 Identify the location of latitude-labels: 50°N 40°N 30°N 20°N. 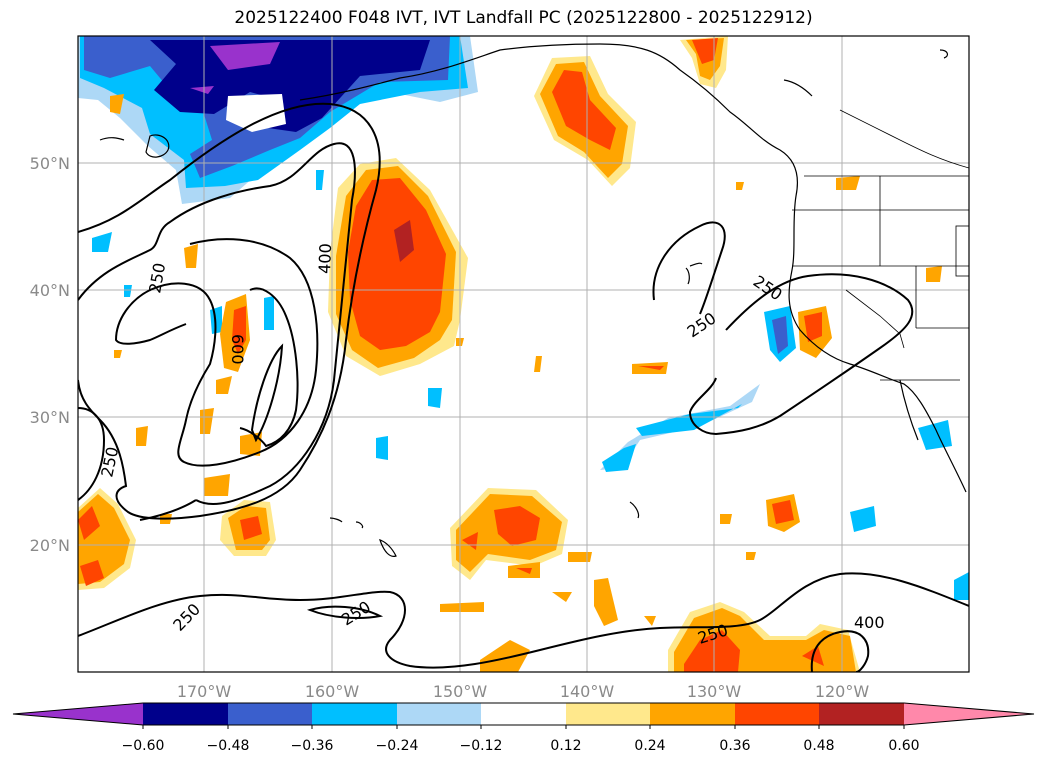
(50, 354).